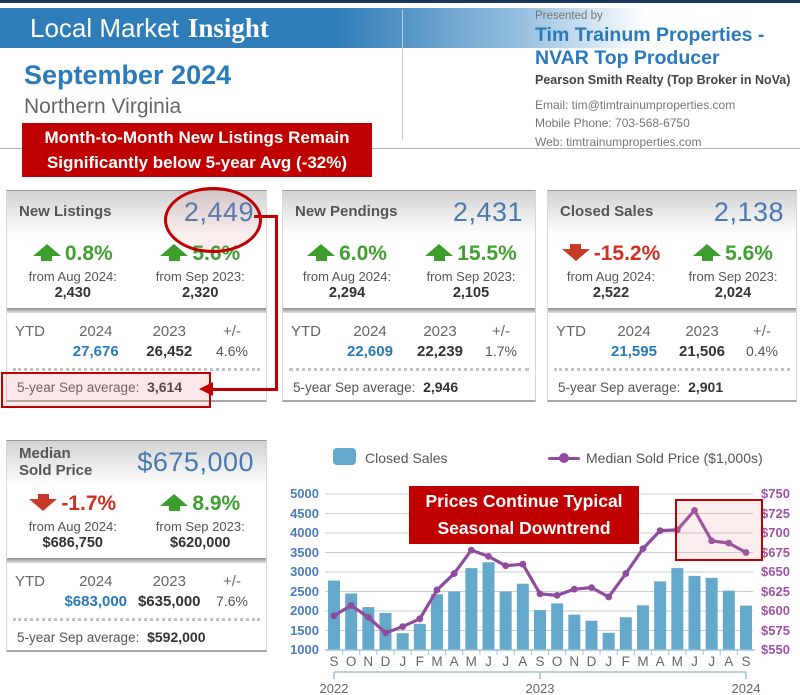  I want to click on card-title-line2: Sold Price, so click(56, 470).